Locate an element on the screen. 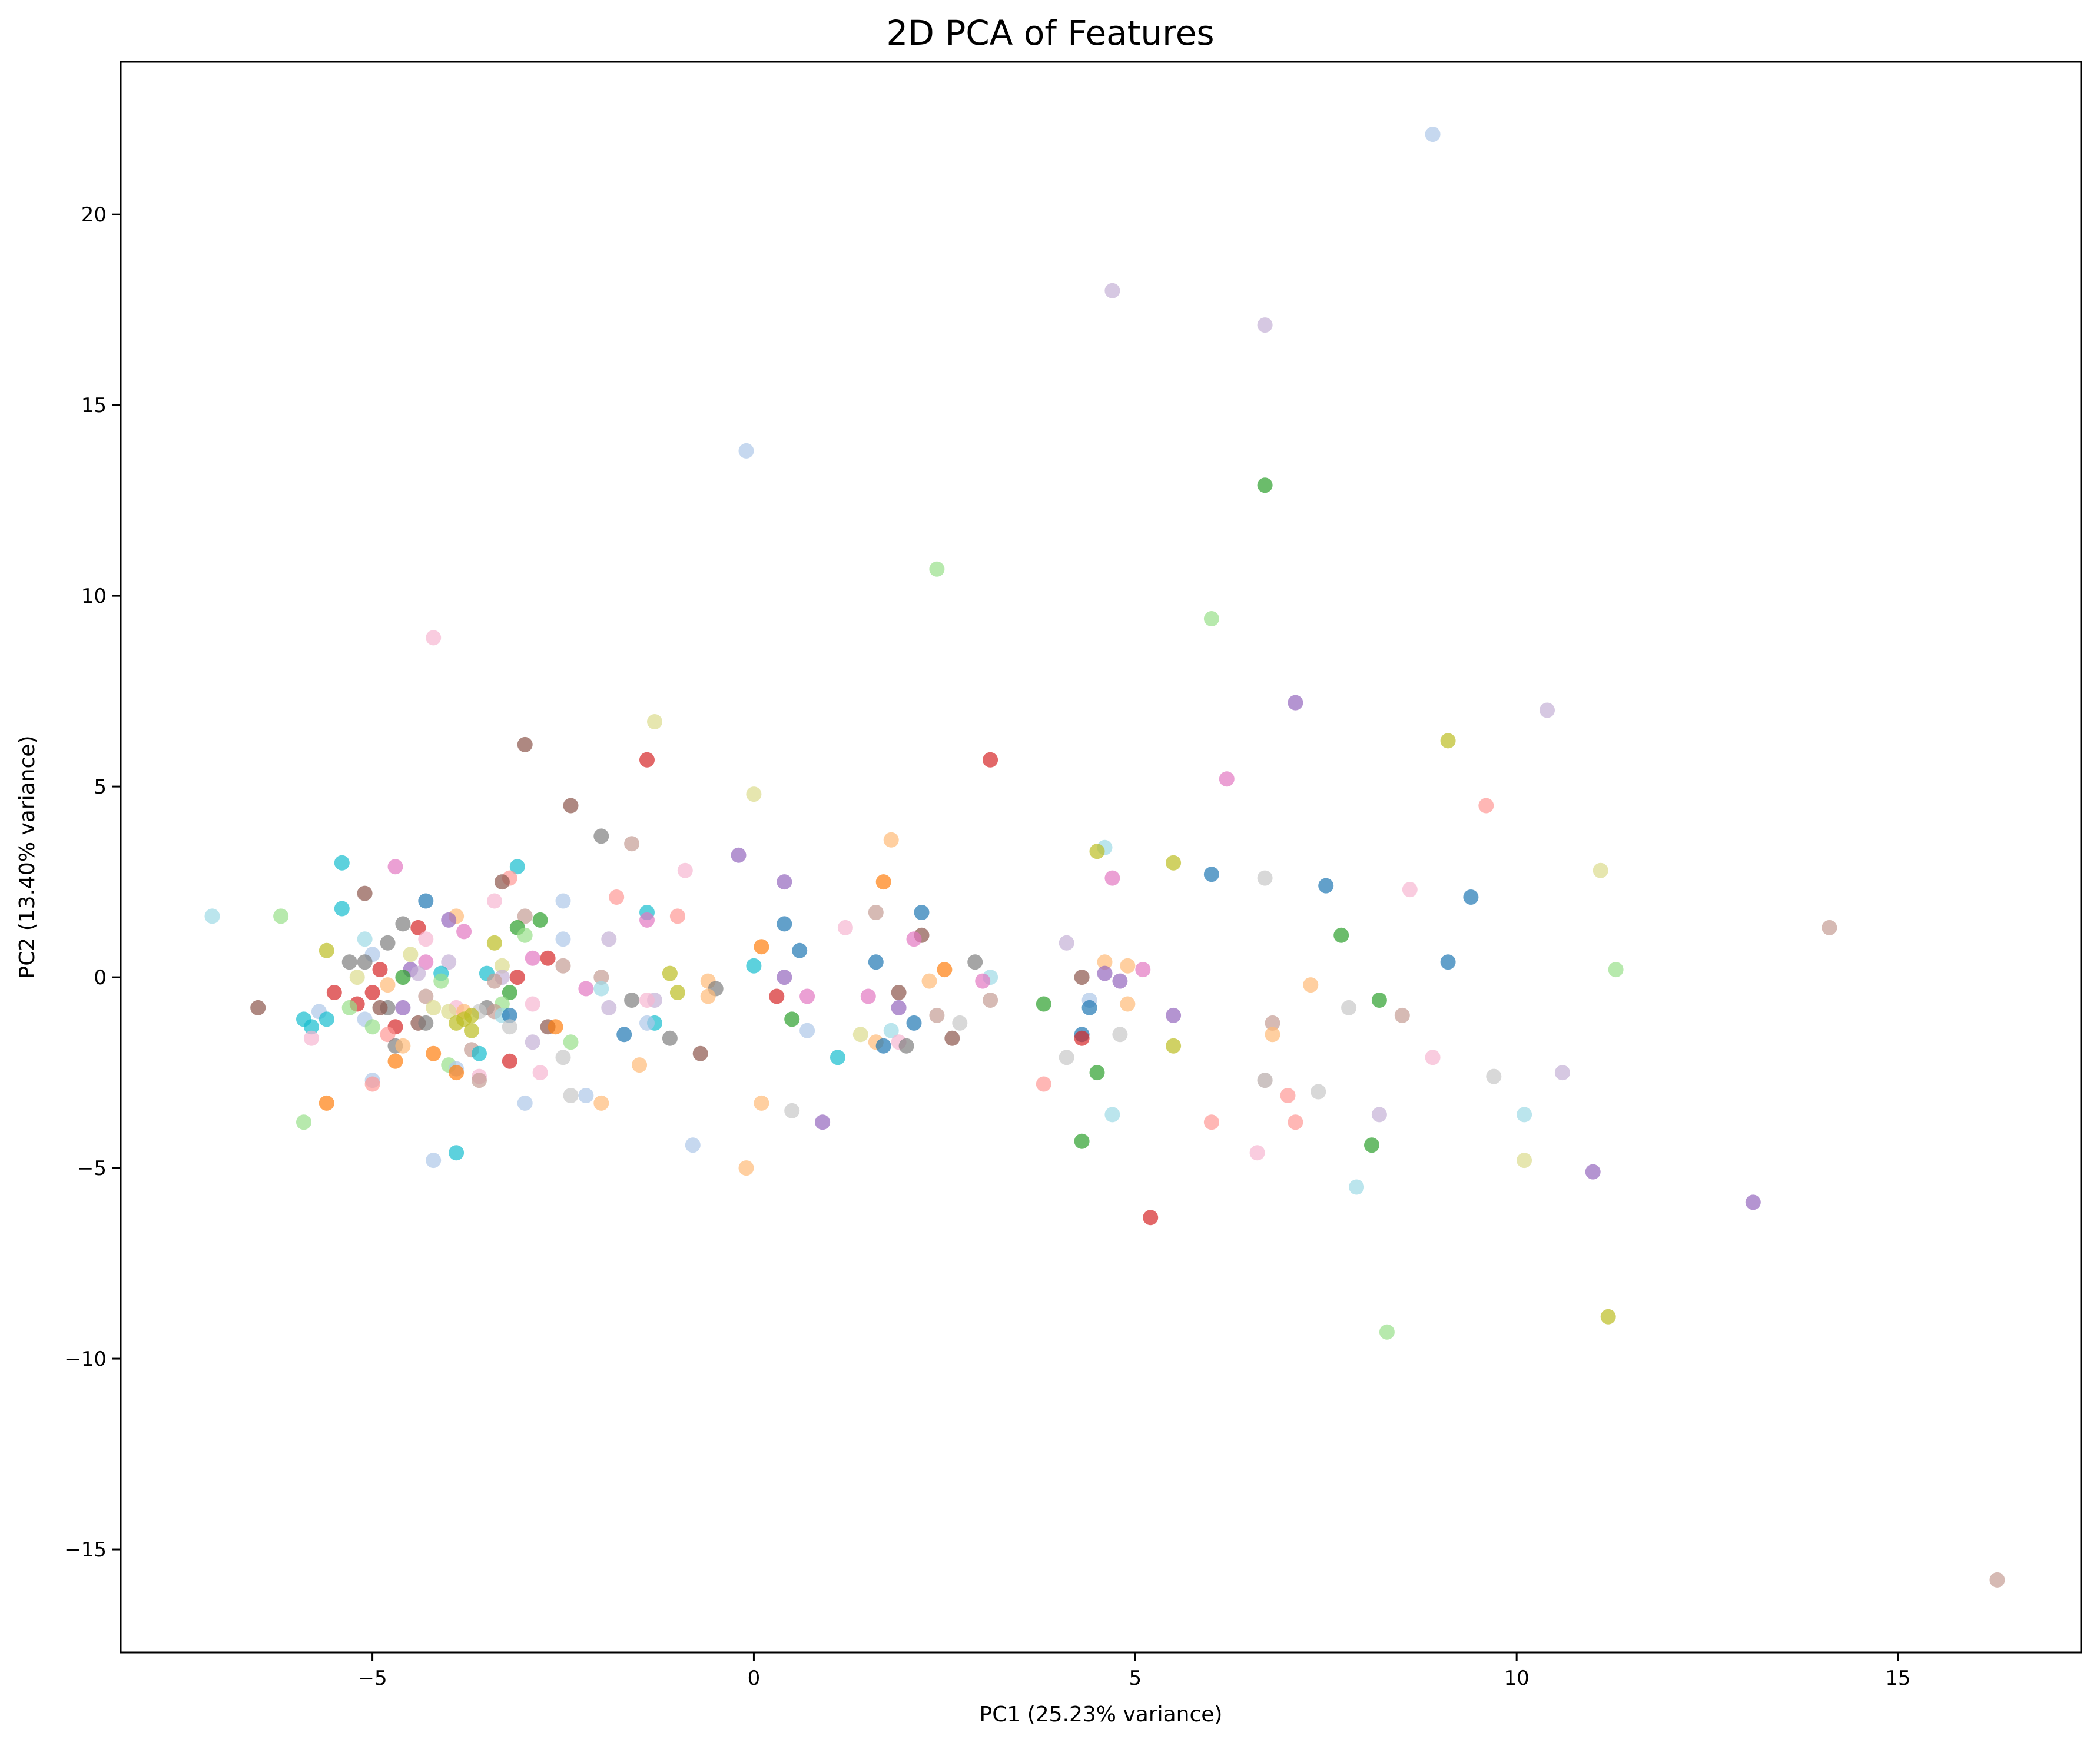 Image resolution: width=2100 pixels, height=1746 pixels. y-axis: −15 −10 −5 0 5 10 15 20 is located at coordinates (93, 882).